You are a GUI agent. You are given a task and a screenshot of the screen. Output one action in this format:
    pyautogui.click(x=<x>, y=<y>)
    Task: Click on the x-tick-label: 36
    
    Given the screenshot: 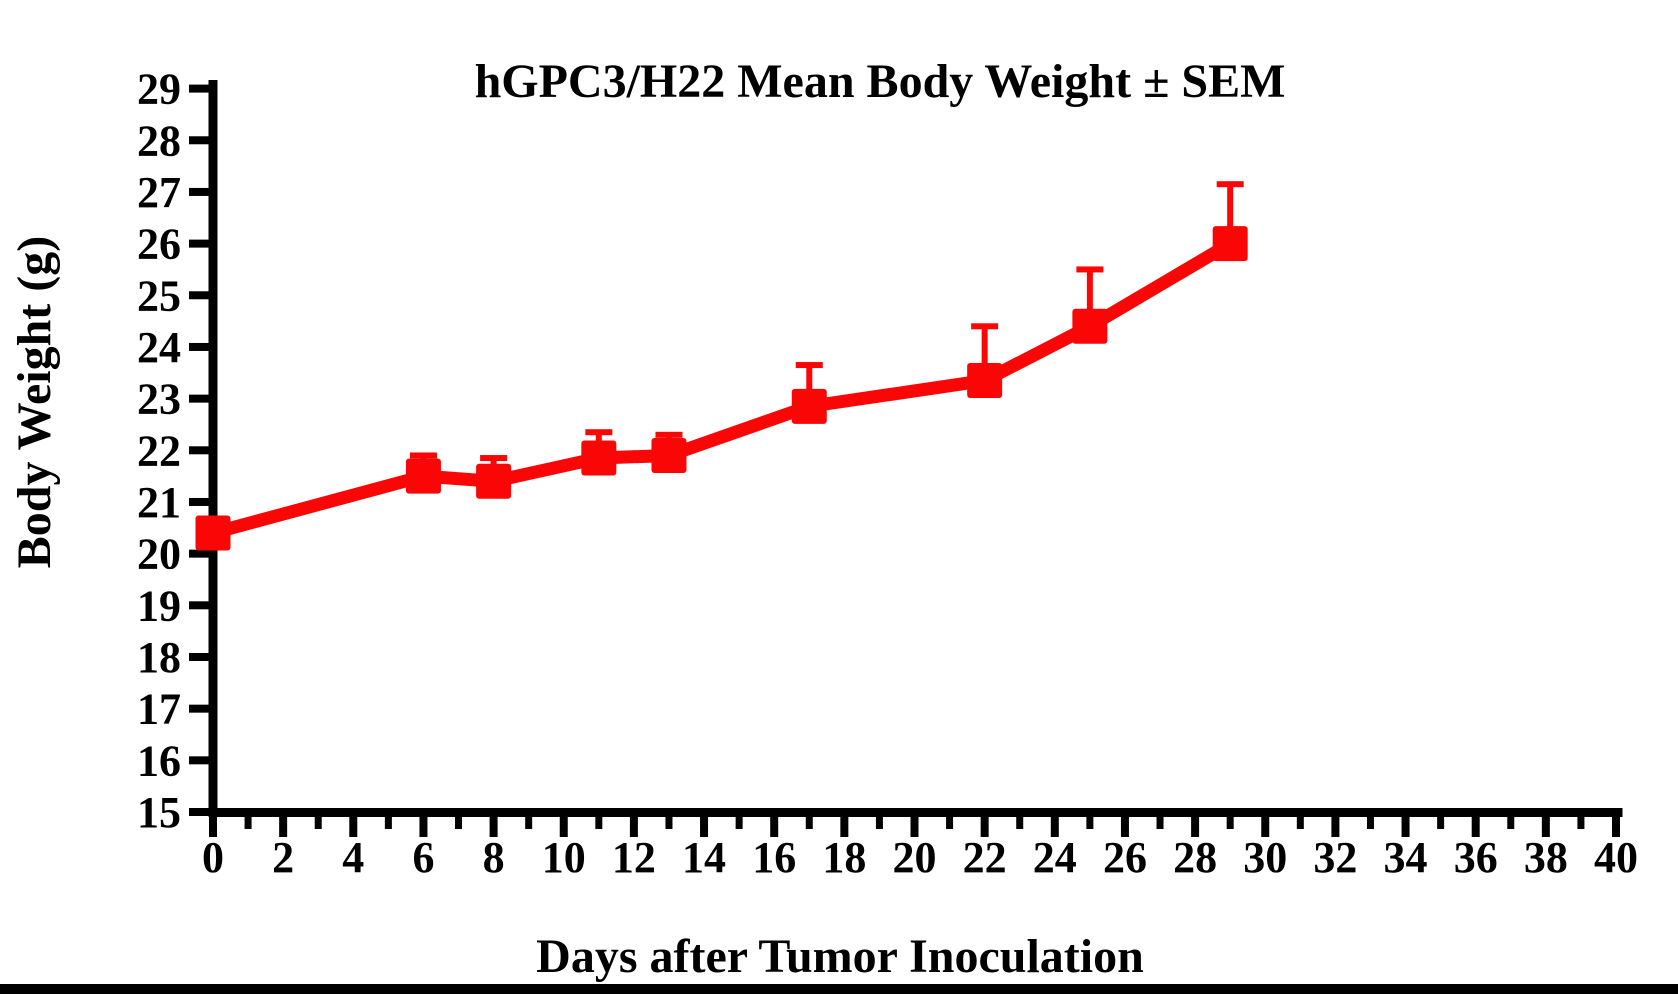 What is the action you would take?
    pyautogui.click(x=1476, y=857)
    